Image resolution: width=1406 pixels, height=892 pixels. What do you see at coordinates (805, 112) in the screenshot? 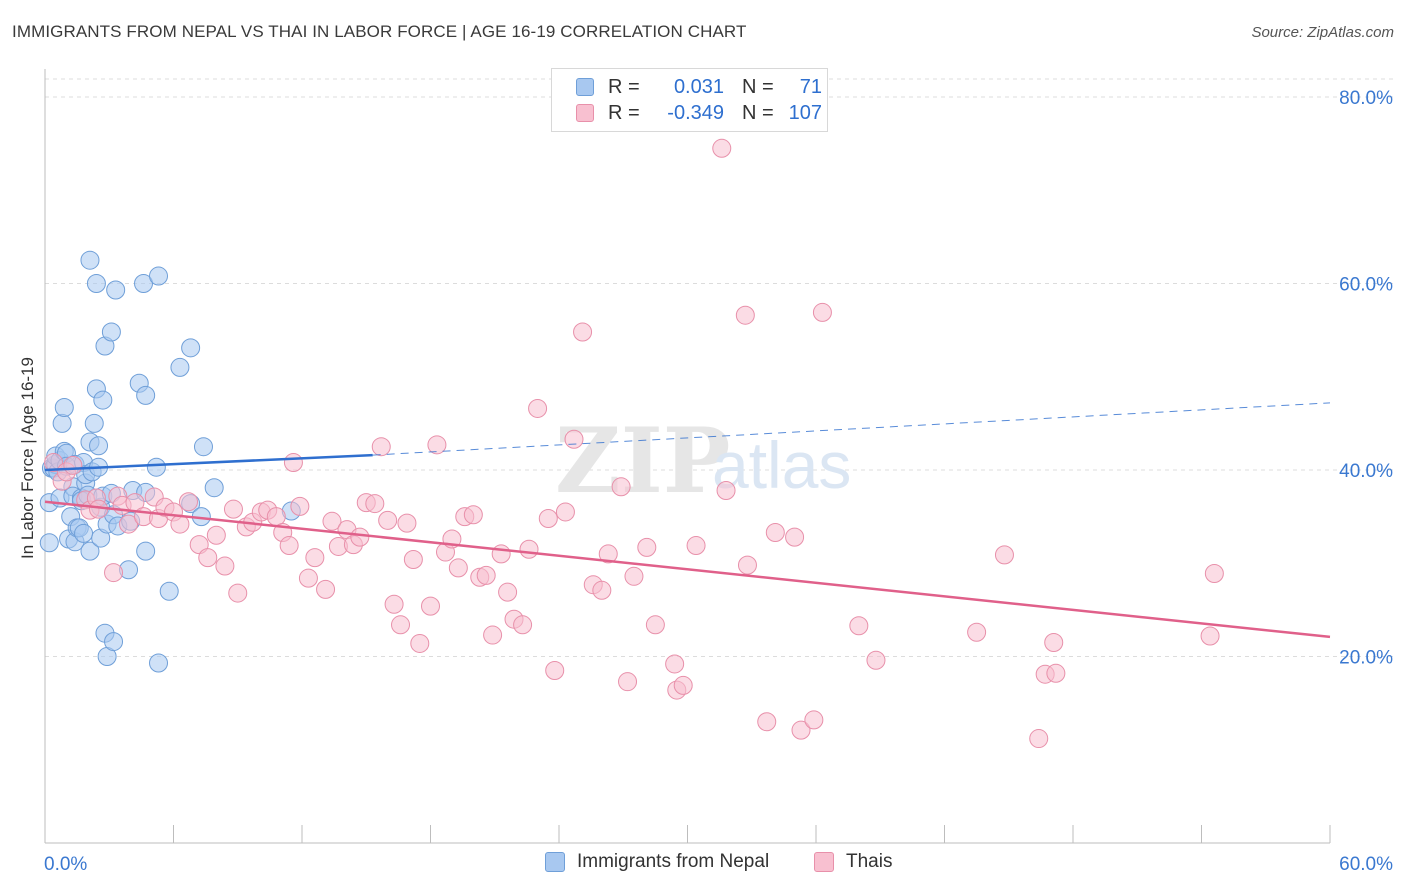
I see `legend-n-value: 107` at bounding box center [805, 112].